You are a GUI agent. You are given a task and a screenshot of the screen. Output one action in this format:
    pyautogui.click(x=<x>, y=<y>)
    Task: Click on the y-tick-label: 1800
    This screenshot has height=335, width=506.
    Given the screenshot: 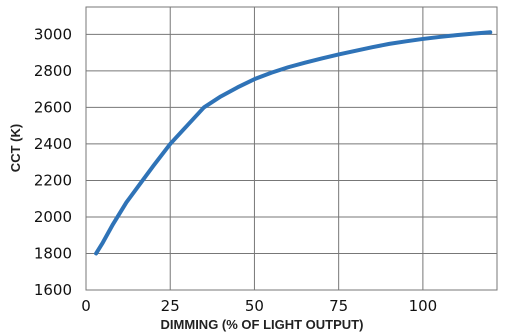 What is the action you would take?
    pyautogui.click(x=53, y=253)
    